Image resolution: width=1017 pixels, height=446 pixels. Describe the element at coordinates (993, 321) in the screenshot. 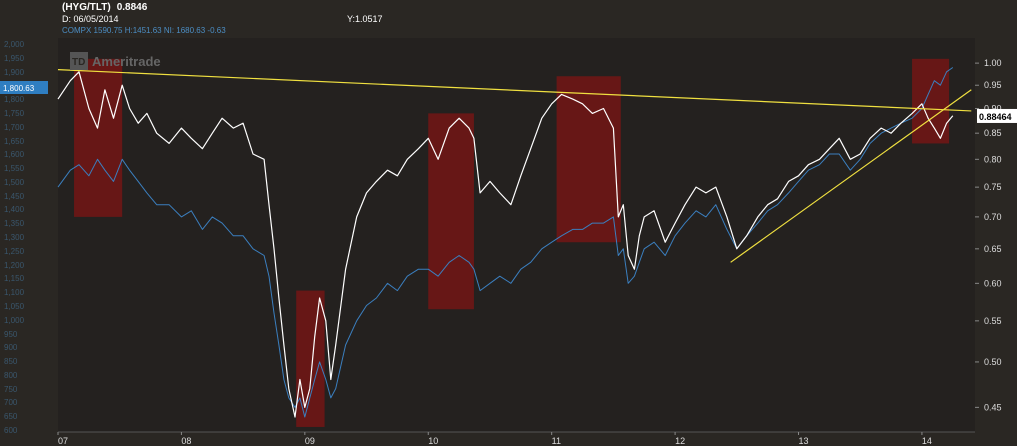

I see `y-tick-label: 0.55` at that location.